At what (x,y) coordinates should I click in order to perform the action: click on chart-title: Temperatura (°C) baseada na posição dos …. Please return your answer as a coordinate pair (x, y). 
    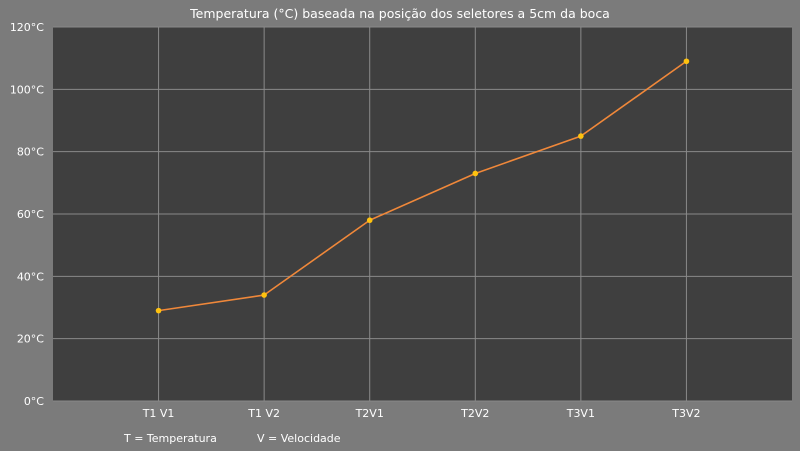
    Looking at the image, I should click on (399, 13).